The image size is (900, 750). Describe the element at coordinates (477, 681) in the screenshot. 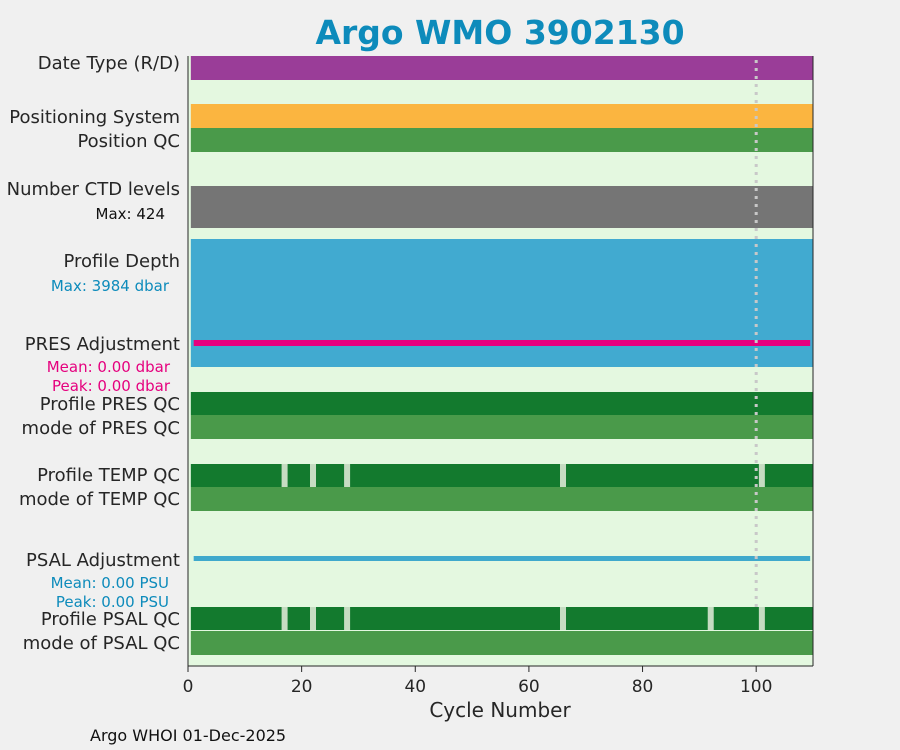

I see `x-ticks: 0 20 40 60 80 100` at that location.